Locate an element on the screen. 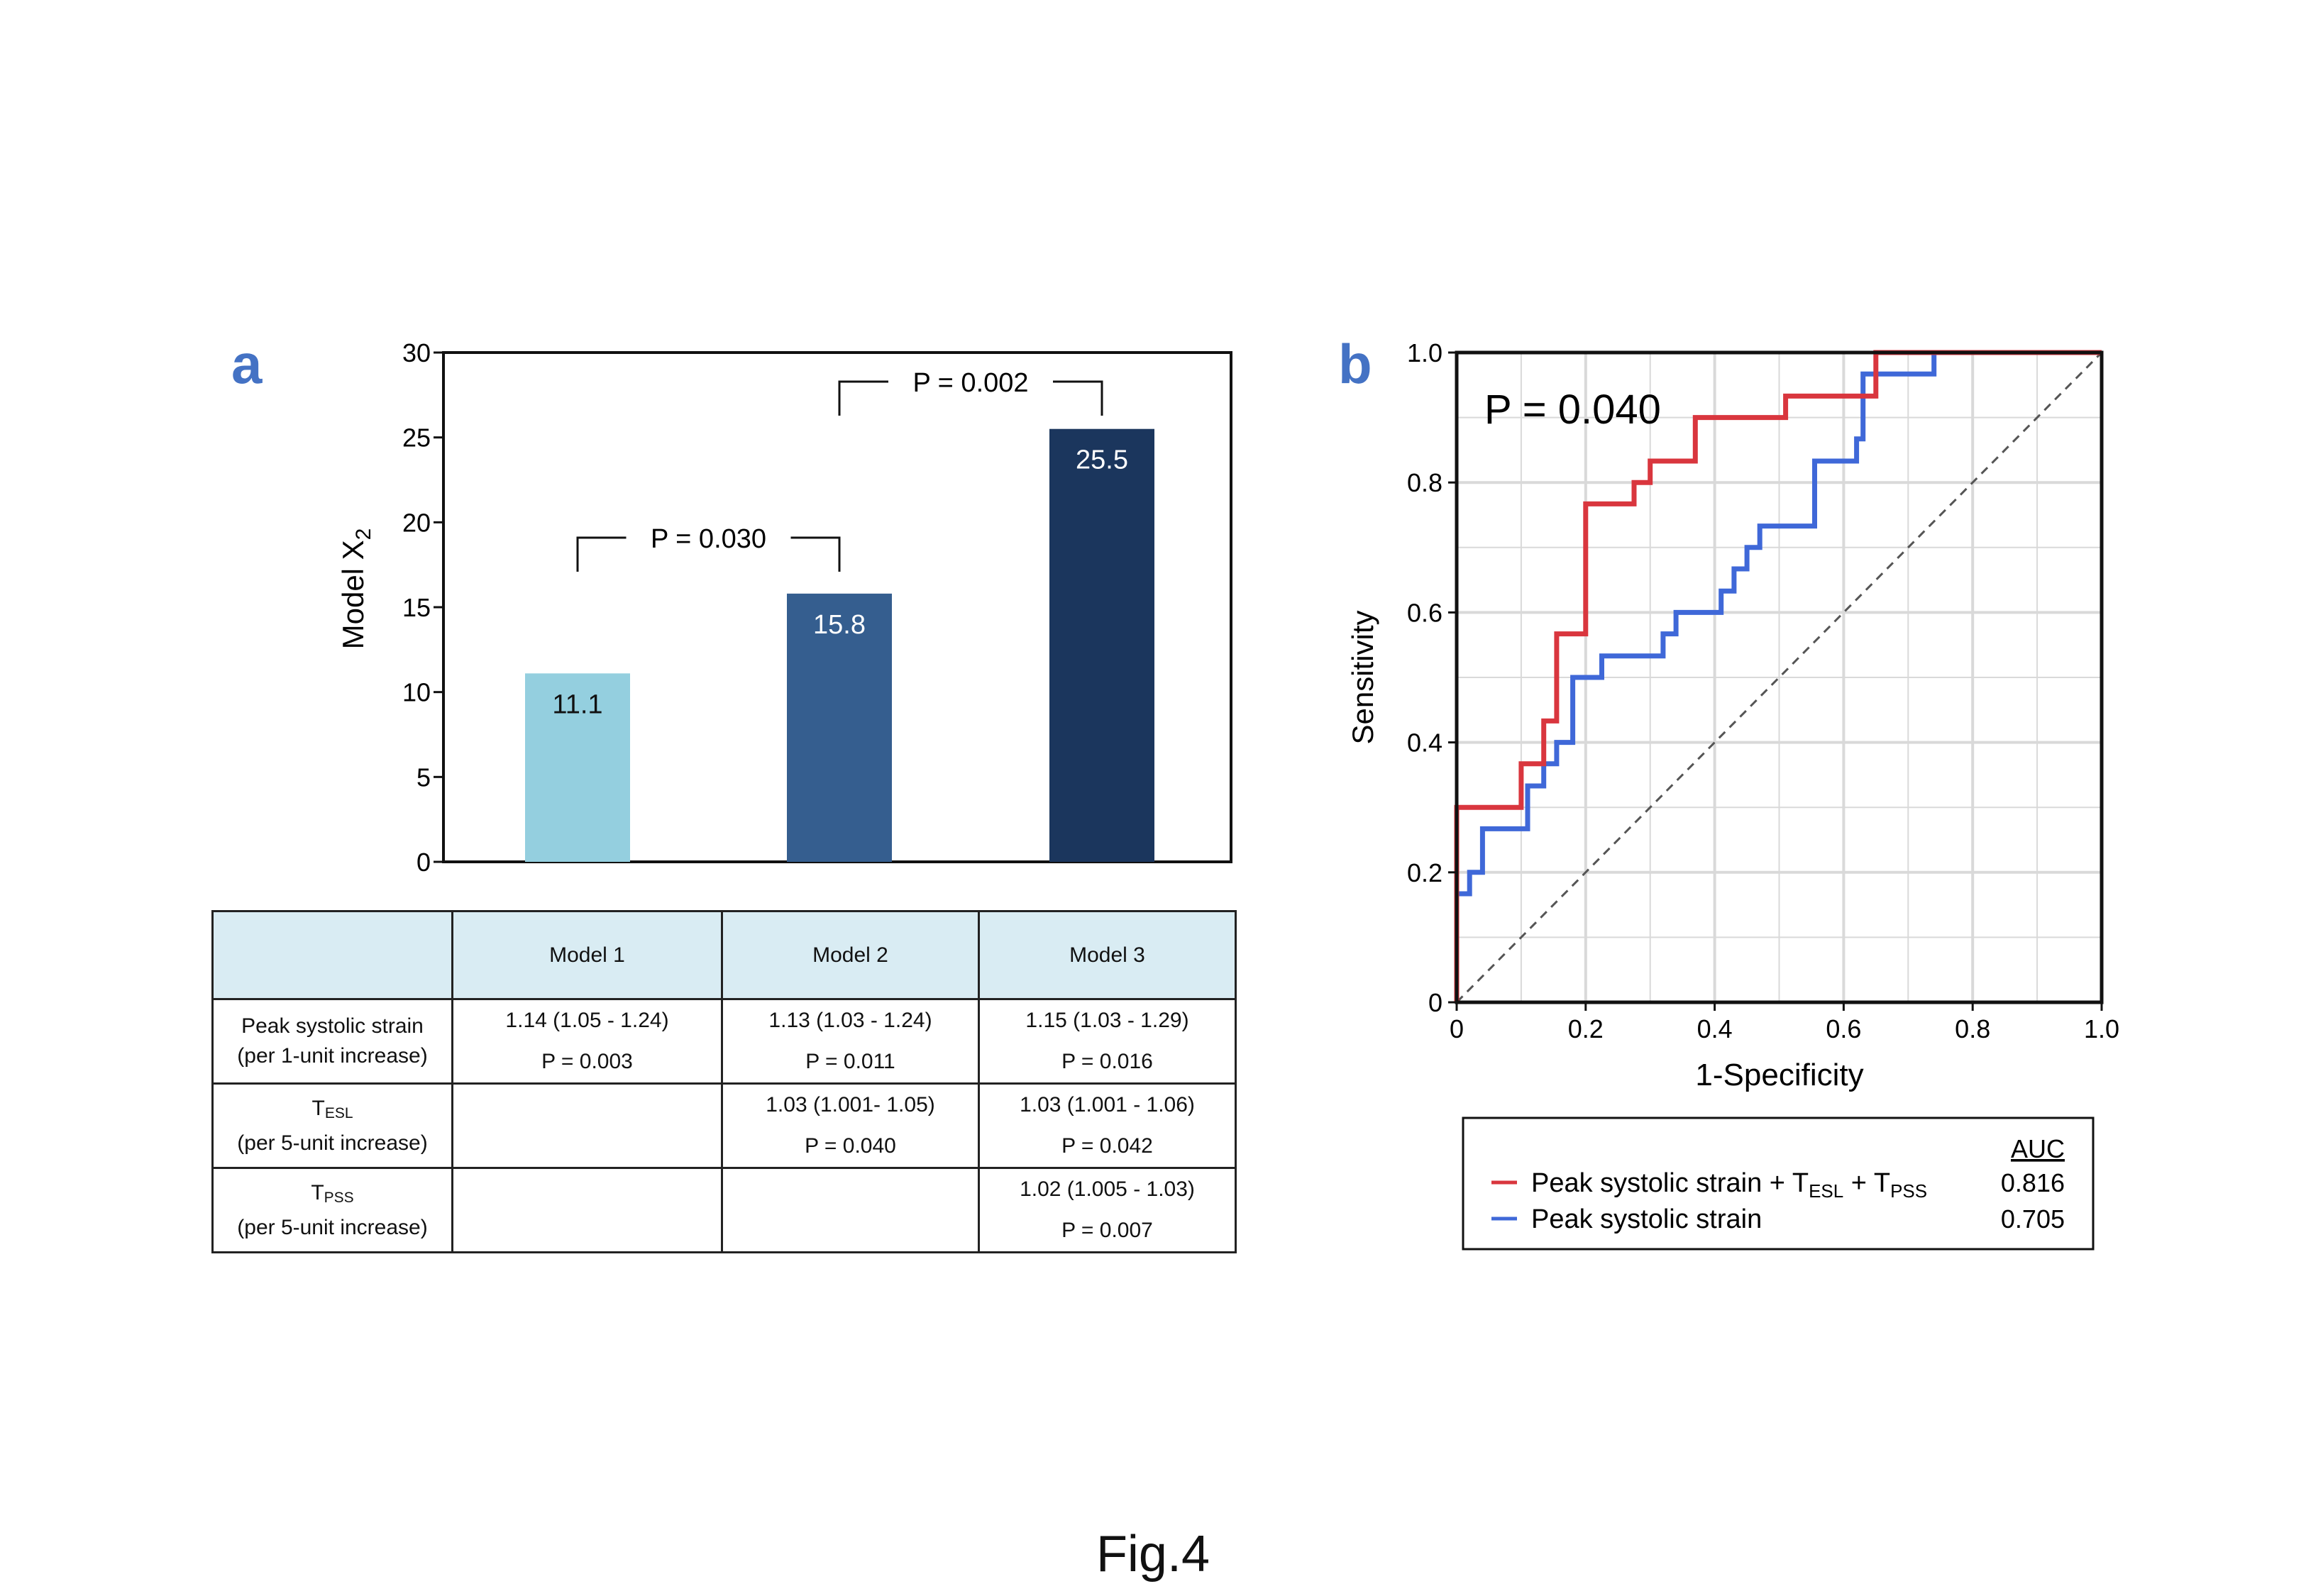 The image size is (2306, 1596). roc-legend-auc-strain: 0.705 is located at coordinates (2033, 1219).